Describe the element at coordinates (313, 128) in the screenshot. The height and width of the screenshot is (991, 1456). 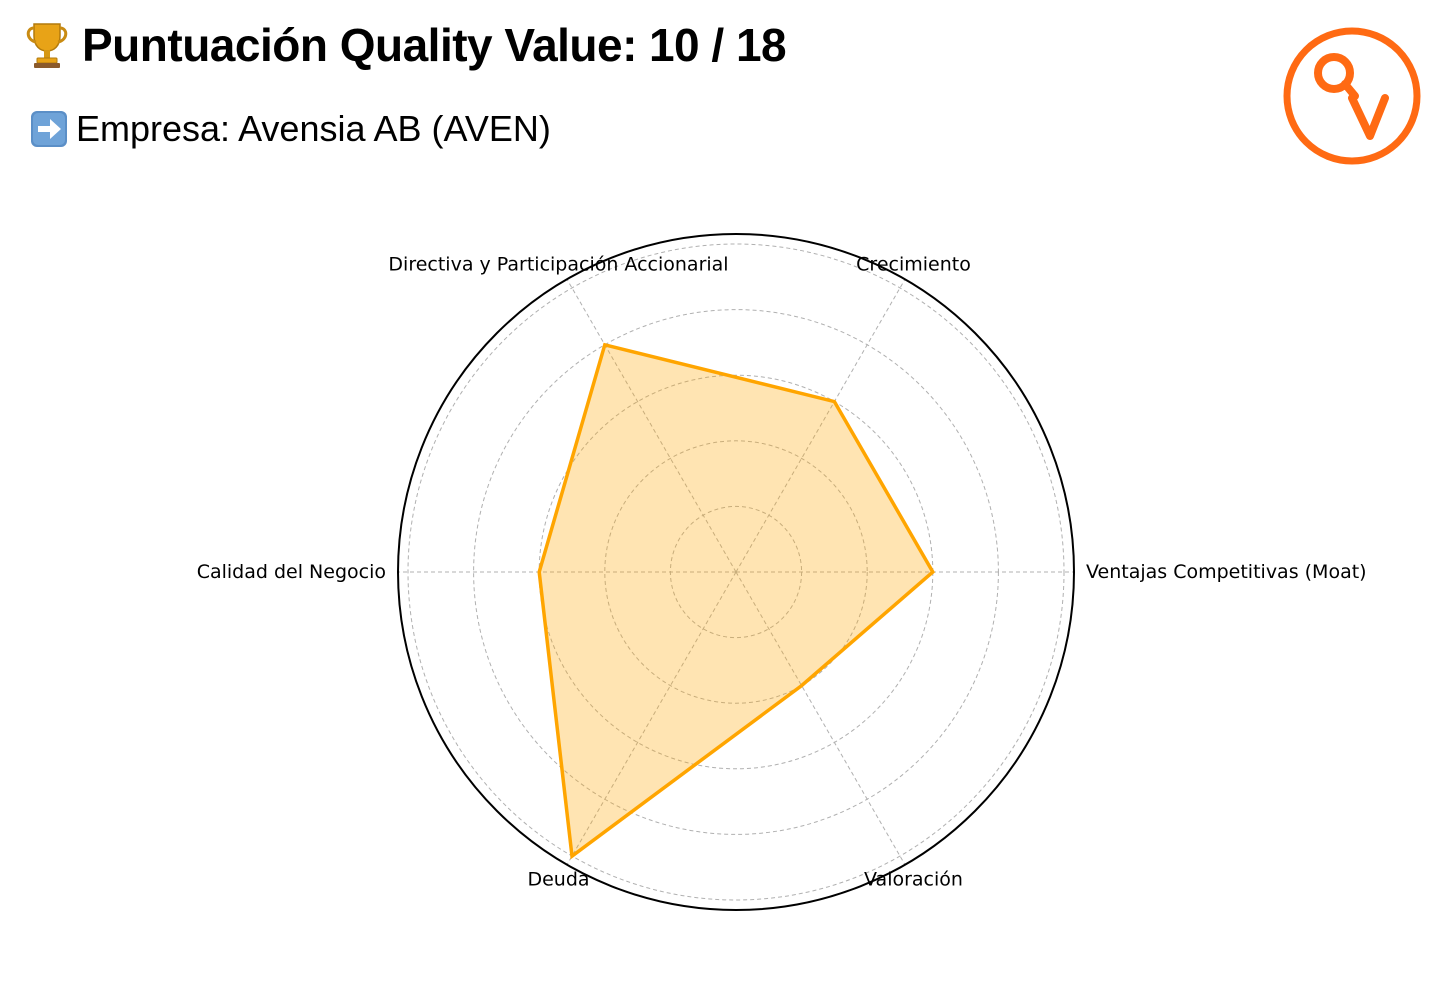
I see `company-name: Empresa: Avensia AB (AVEN)` at that location.